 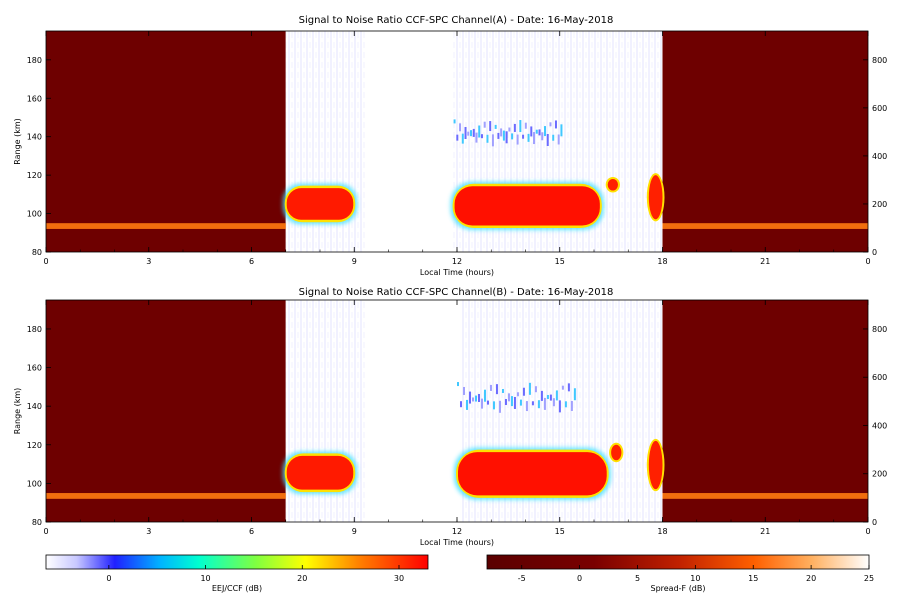 What do you see at coordinates (874, 522) in the screenshot?
I see `y2-tick-label: 0` at bounding box center [874, 522].